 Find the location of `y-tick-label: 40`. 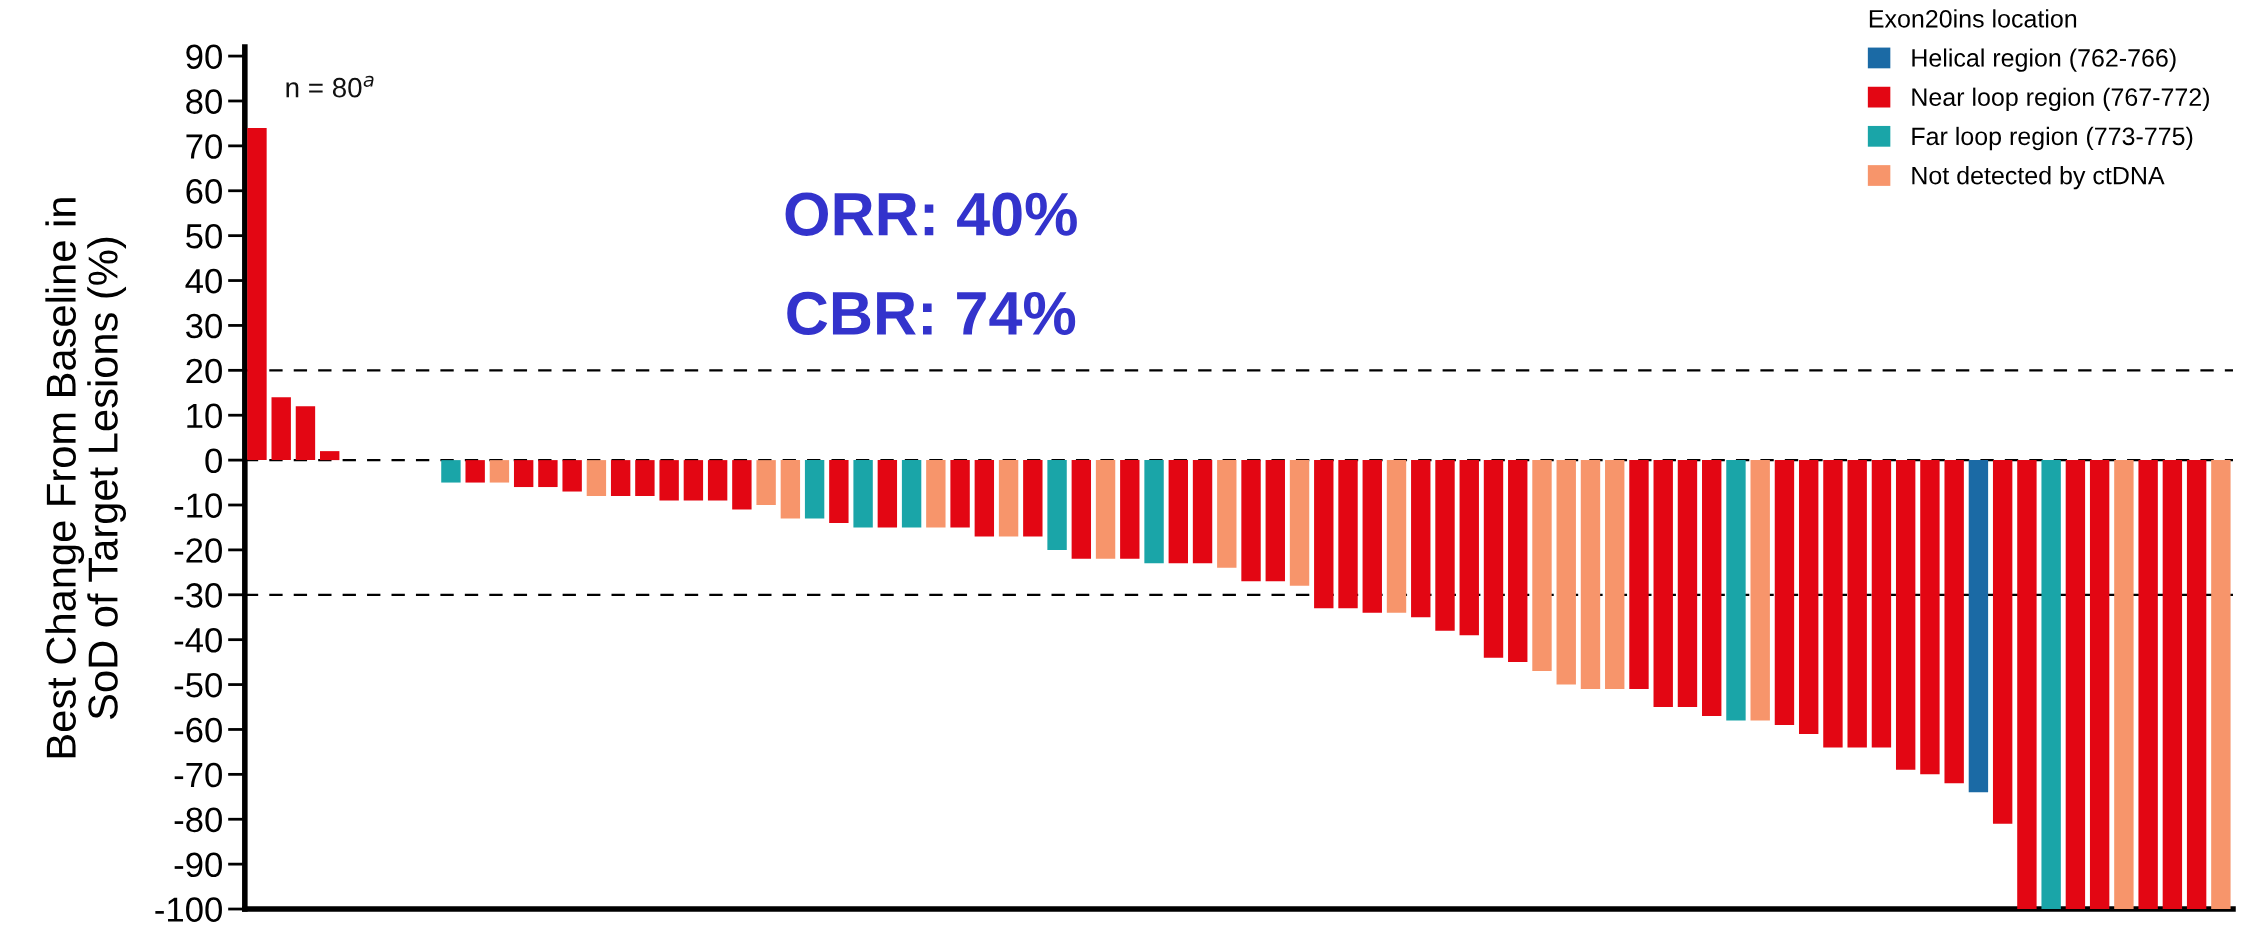

y-tick-label: 40 is located at coordinates (203, 281).